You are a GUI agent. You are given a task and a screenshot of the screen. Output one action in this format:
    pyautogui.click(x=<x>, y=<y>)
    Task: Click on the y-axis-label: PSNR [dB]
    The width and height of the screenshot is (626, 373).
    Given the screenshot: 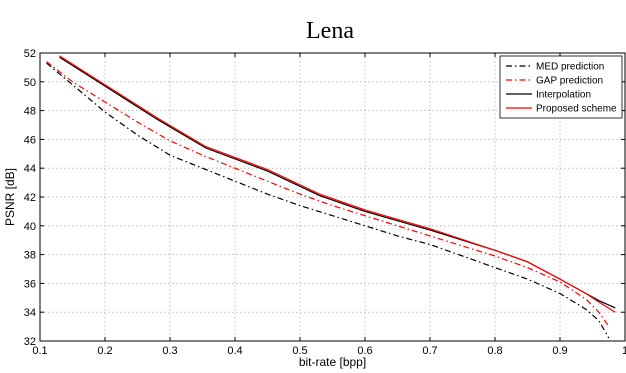 What is the action you would take?
    pyautogui.click(x=10, y=197)
    